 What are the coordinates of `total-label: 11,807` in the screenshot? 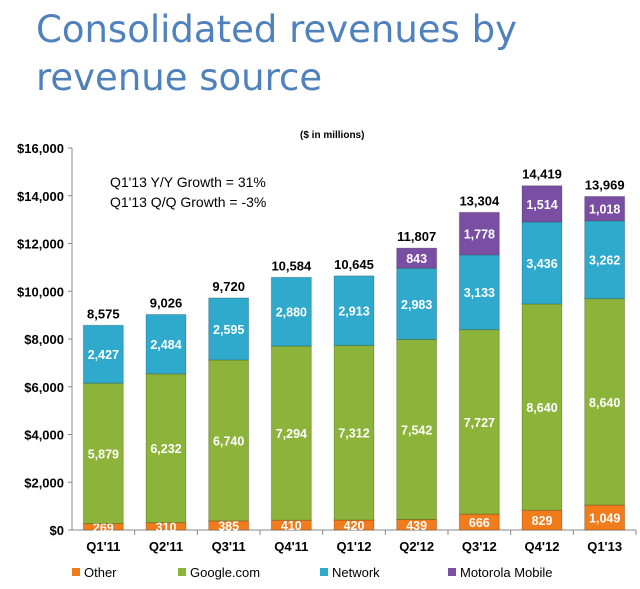 It's located at (416, 236).